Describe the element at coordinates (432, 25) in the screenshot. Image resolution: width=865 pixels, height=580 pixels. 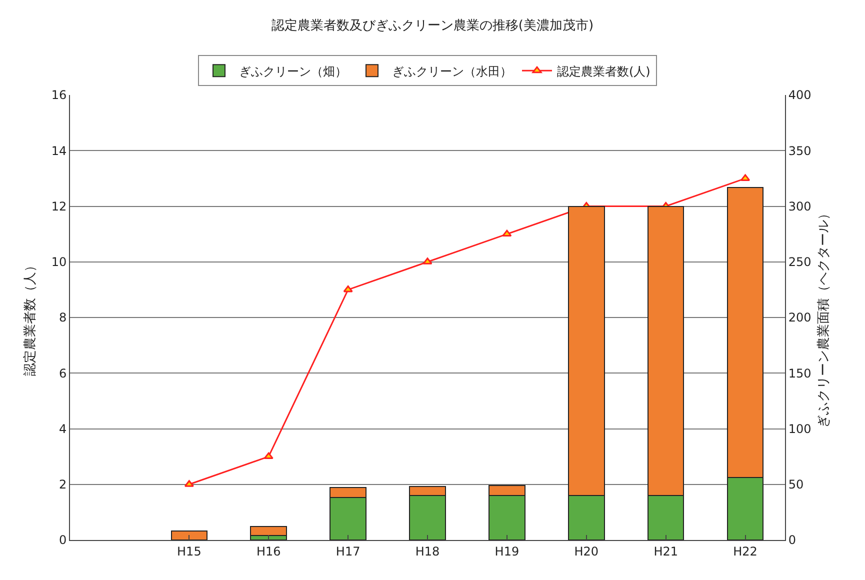
I see `chart-title: 認定農業者数及びぎふクリーン農業の推移(美濃加茂市)` at that location.